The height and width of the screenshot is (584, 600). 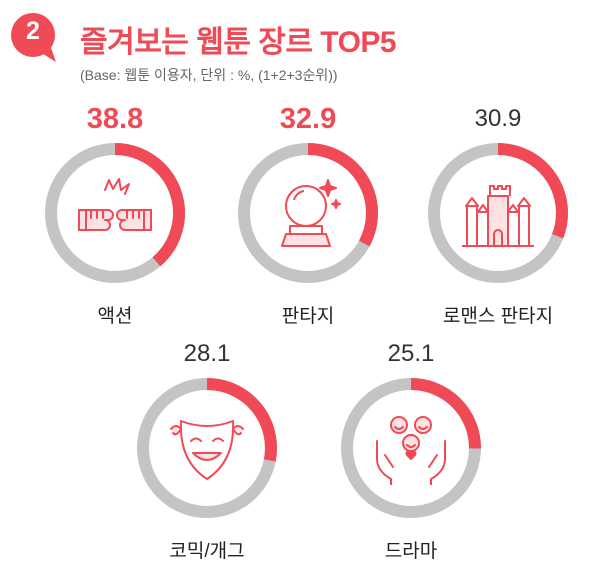 I want to click on category-label: 판타지, so click(x=308, y=316).